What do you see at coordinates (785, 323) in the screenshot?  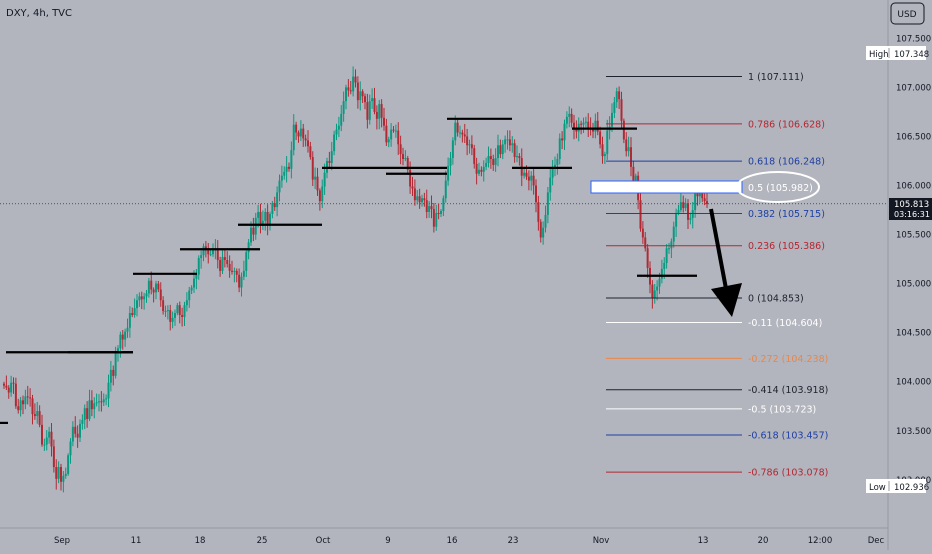 I see `fib-level-label: -0.11 (104.604)` at bounding box center [785, 323].